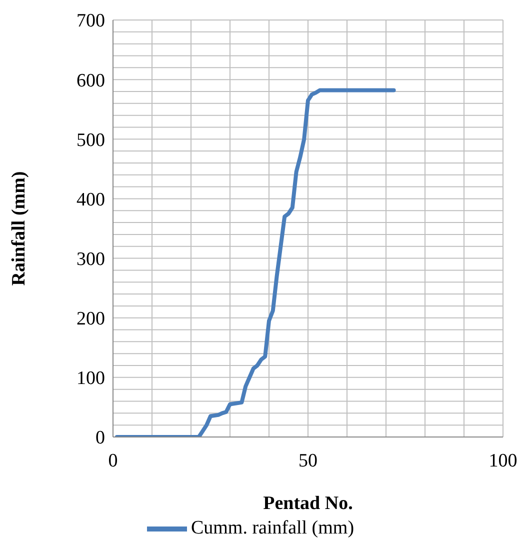 The height and width of the screenshot is (557, 525). What do you see at coordinates (90, 199) in the screenshot?
I see `y-tick-label: 400` at bounding box center [90, 199].